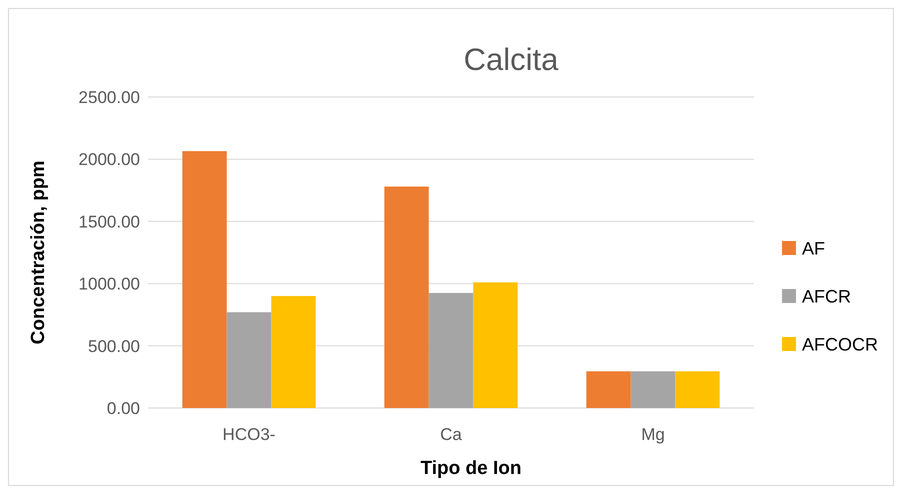 This screenshot has width=902, height=494. What do you see at coordinates (826, 296) in the screenshot?
I see `legend-label: AFCR` at bounding box center [826, 296].